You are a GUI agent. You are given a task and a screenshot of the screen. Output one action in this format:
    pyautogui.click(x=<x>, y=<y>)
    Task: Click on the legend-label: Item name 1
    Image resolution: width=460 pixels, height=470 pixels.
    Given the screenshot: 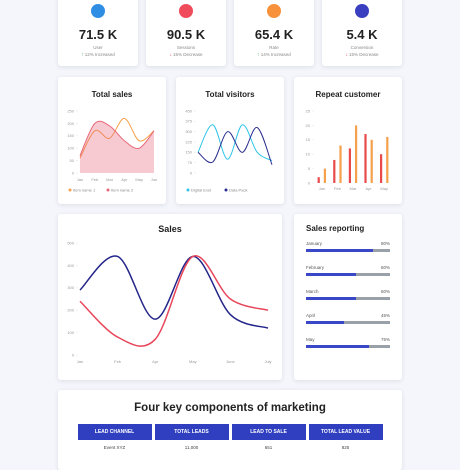 What is the action you would take?
    pyautogui.click(x=84, y=189)
    